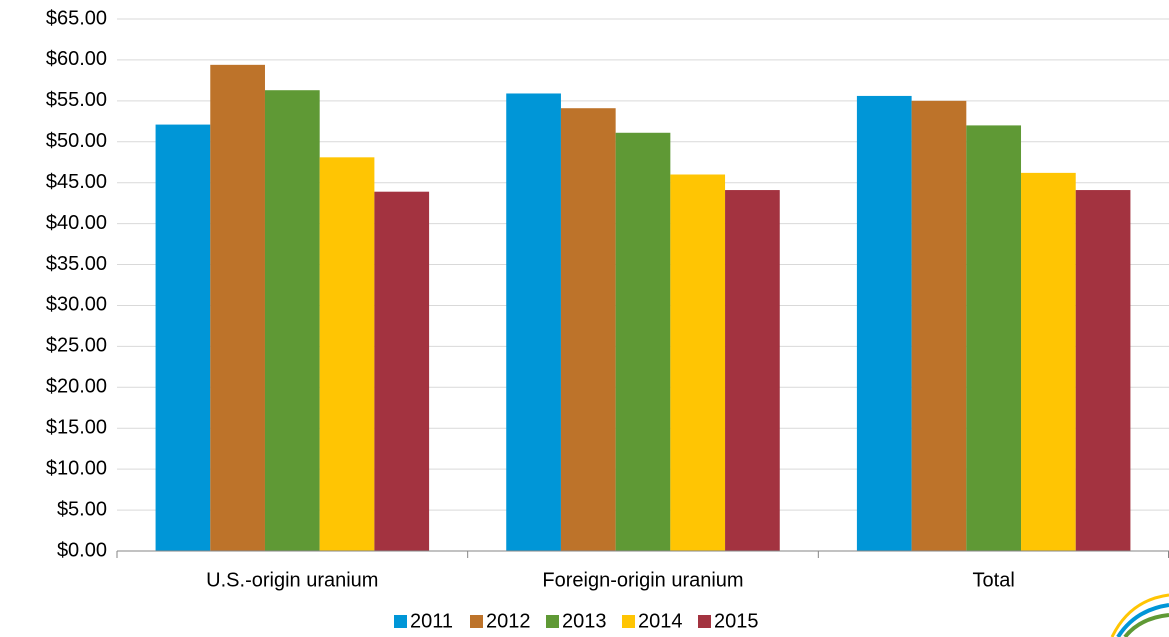 This screenshot has width=1169, height=637. I want to click on x-tick-label: Foreign-origin uranium, so click(642, 580).